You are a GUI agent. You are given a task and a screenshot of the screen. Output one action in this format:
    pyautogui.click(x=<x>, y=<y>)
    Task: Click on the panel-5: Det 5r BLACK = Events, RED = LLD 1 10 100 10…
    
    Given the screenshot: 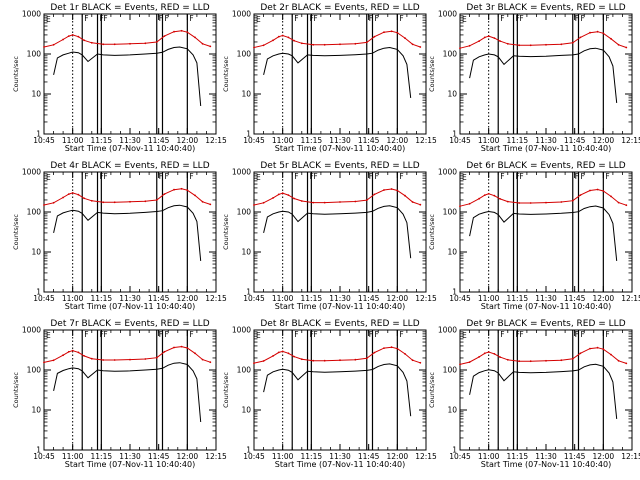 What is the action you would take?
    pyautogui.click(x=329, y=236)
    